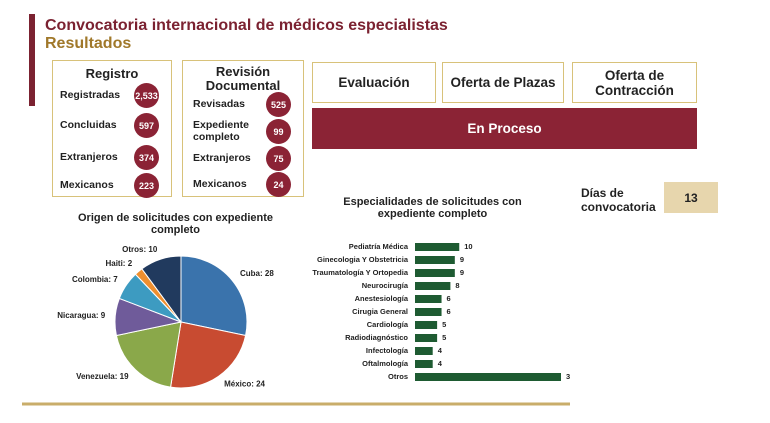 The image size is (770, 423). What do you see at coordinates (278, 158) in the screenshot?
I see `kpi-value: 75` at bounding box center [278, 158].